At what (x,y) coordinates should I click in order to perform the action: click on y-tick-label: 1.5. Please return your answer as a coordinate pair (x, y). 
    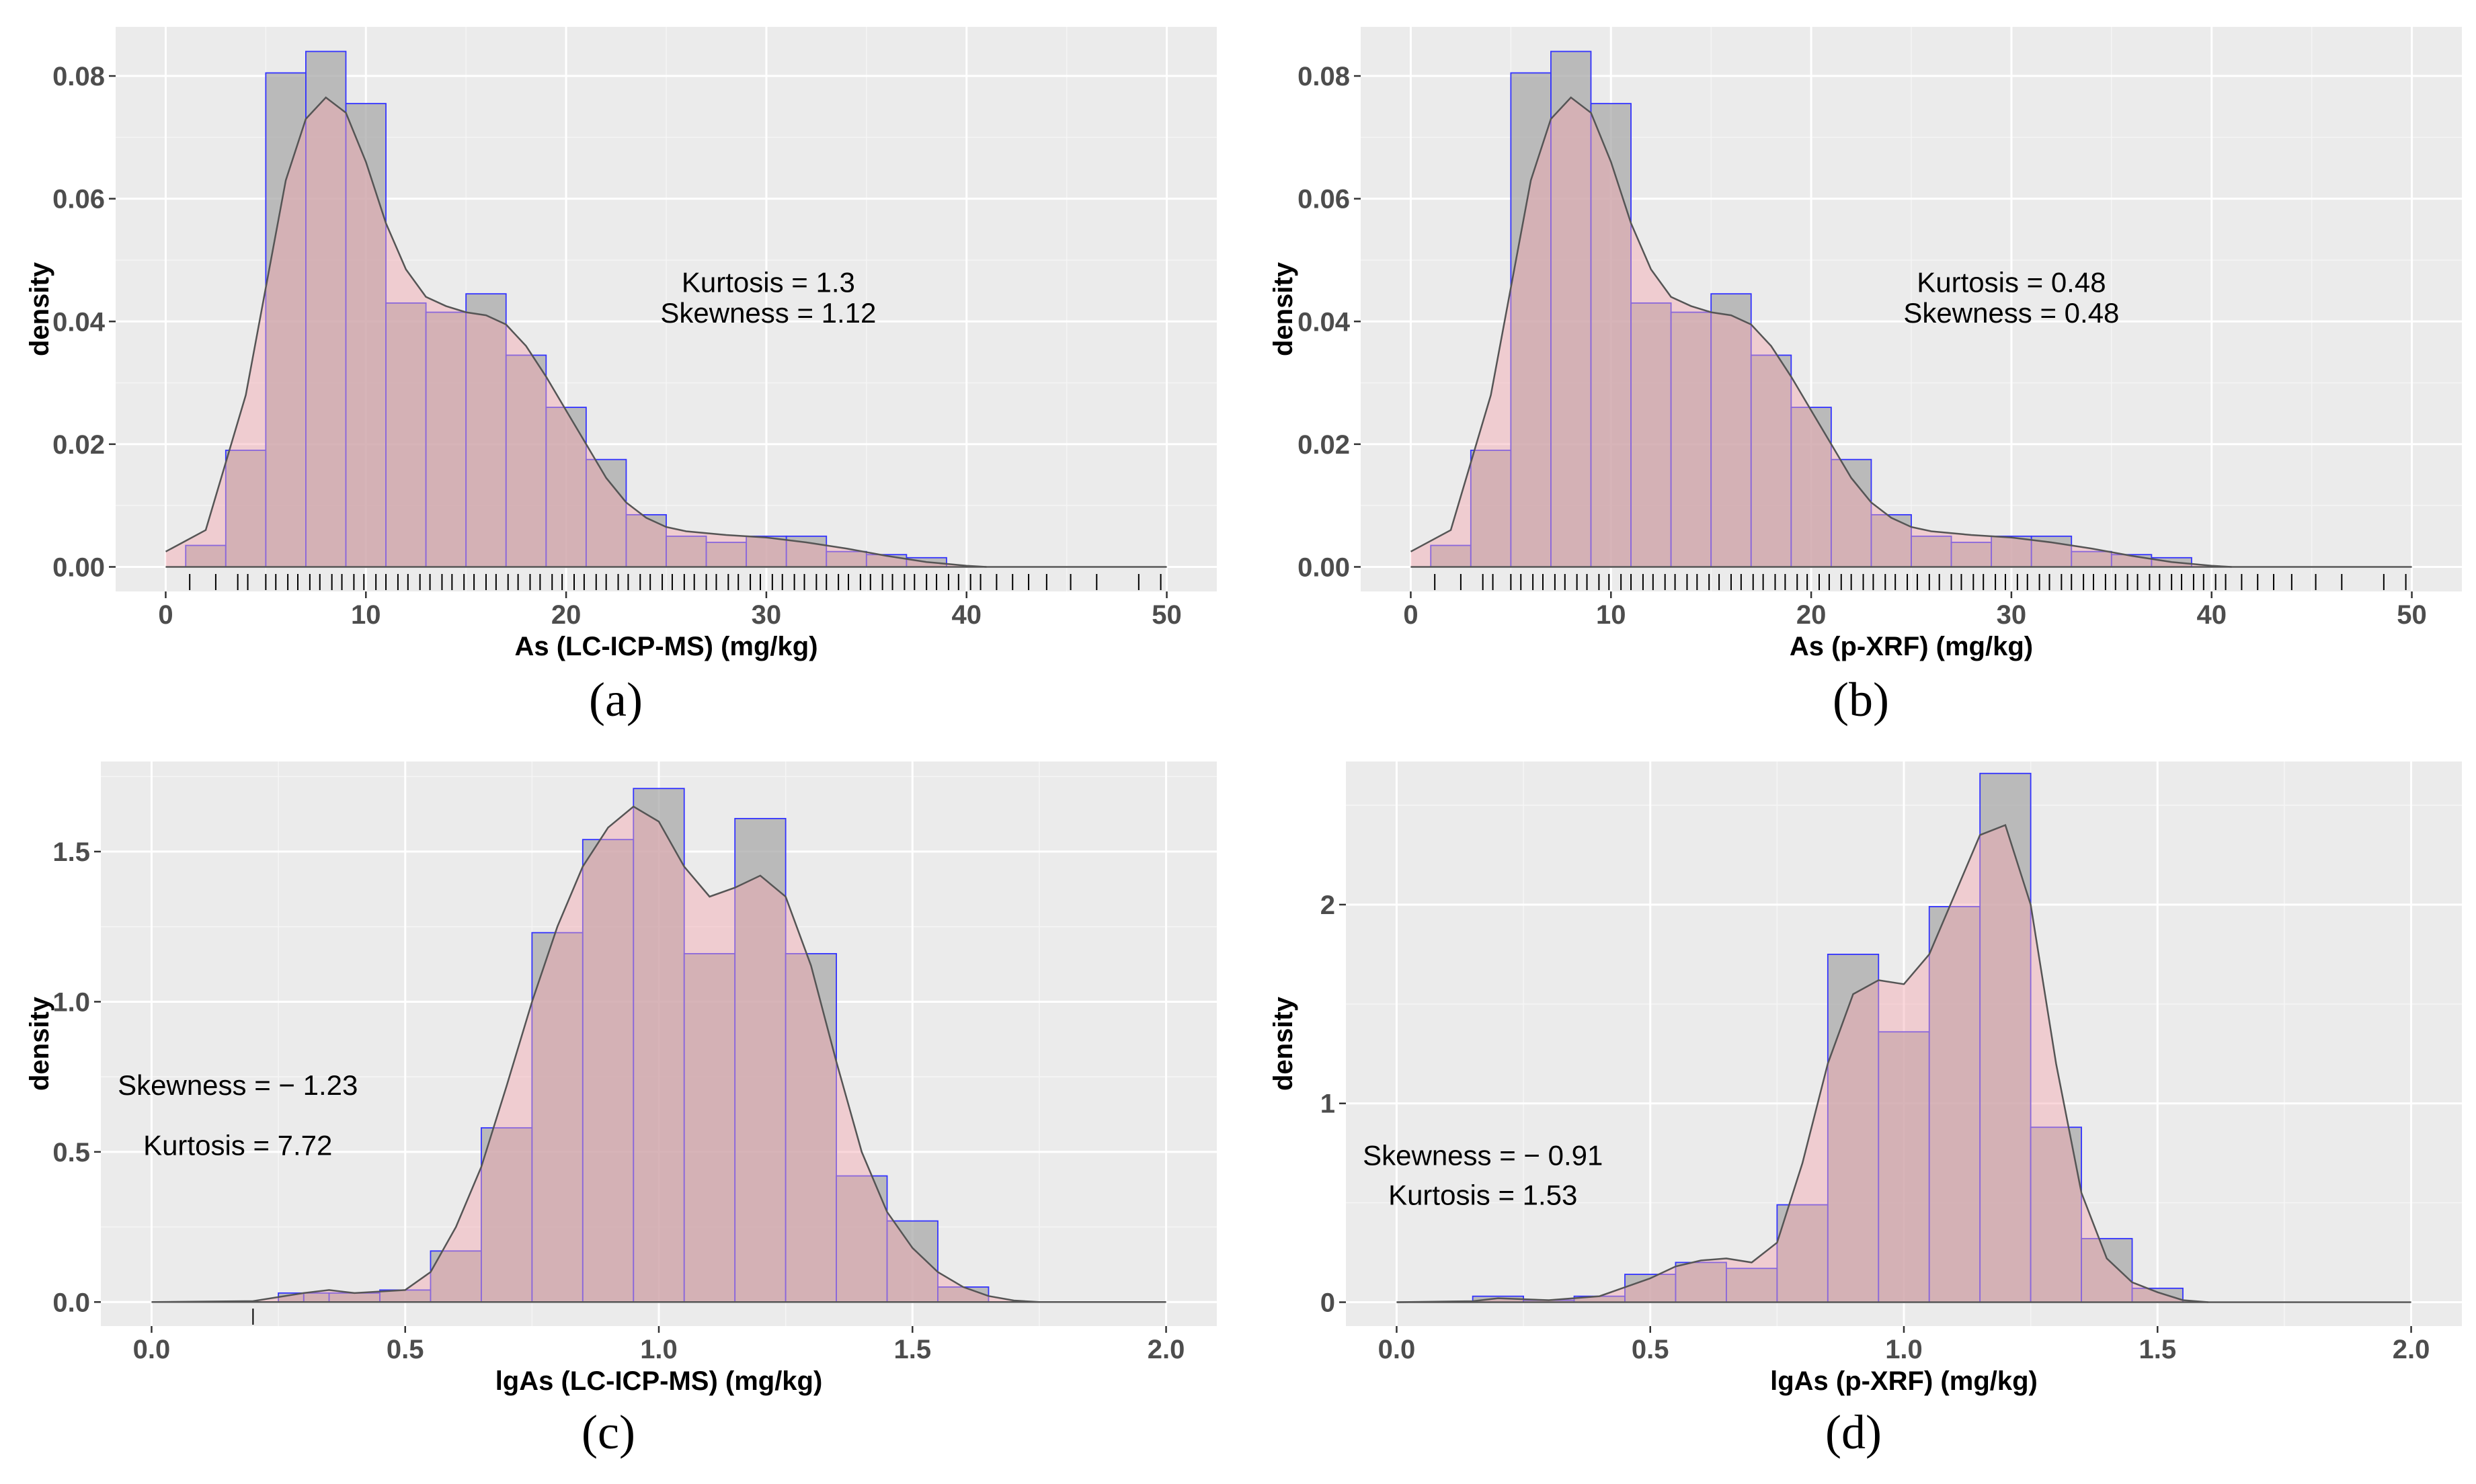
    Looking at the image, I should click on (71, 852).